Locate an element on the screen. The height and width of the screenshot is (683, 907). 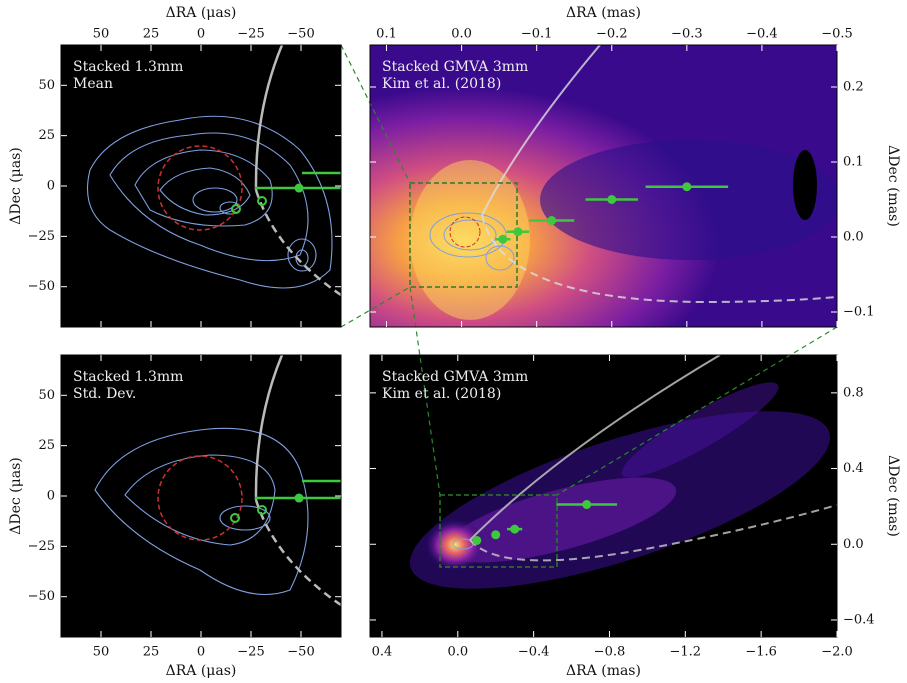
y-tick-label: 0.8 is located at coordinates (853, 392).